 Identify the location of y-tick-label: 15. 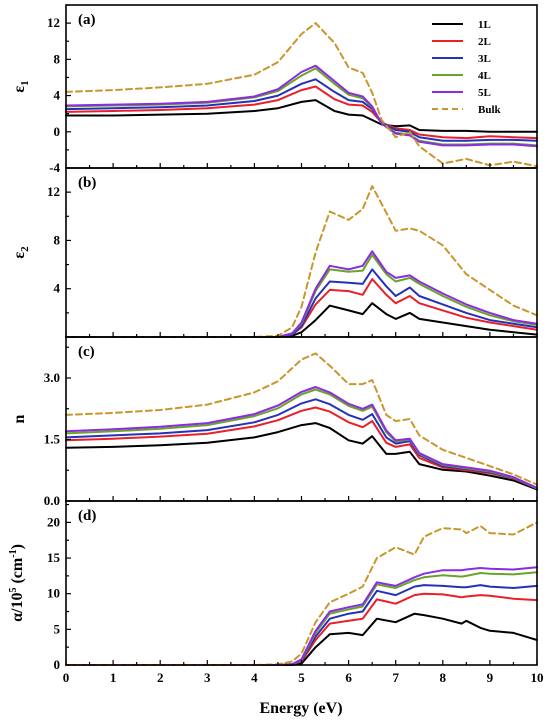
(54, 557).